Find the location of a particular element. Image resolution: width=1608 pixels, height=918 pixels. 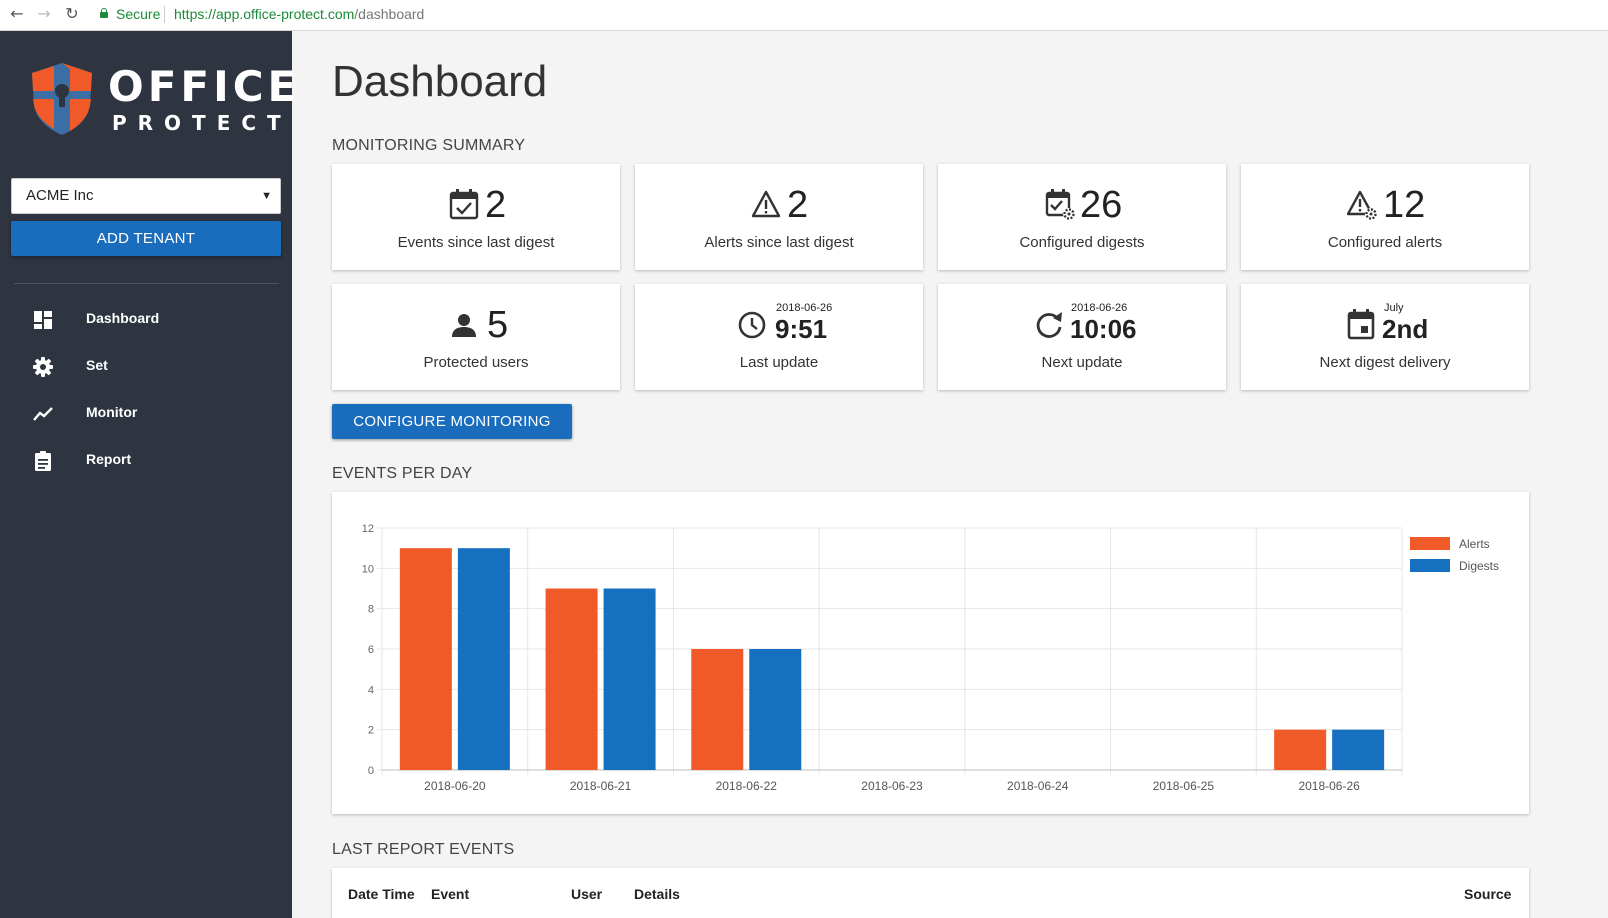

logo-text: OFFICE PROTECT is located at coordinates (204, 99).